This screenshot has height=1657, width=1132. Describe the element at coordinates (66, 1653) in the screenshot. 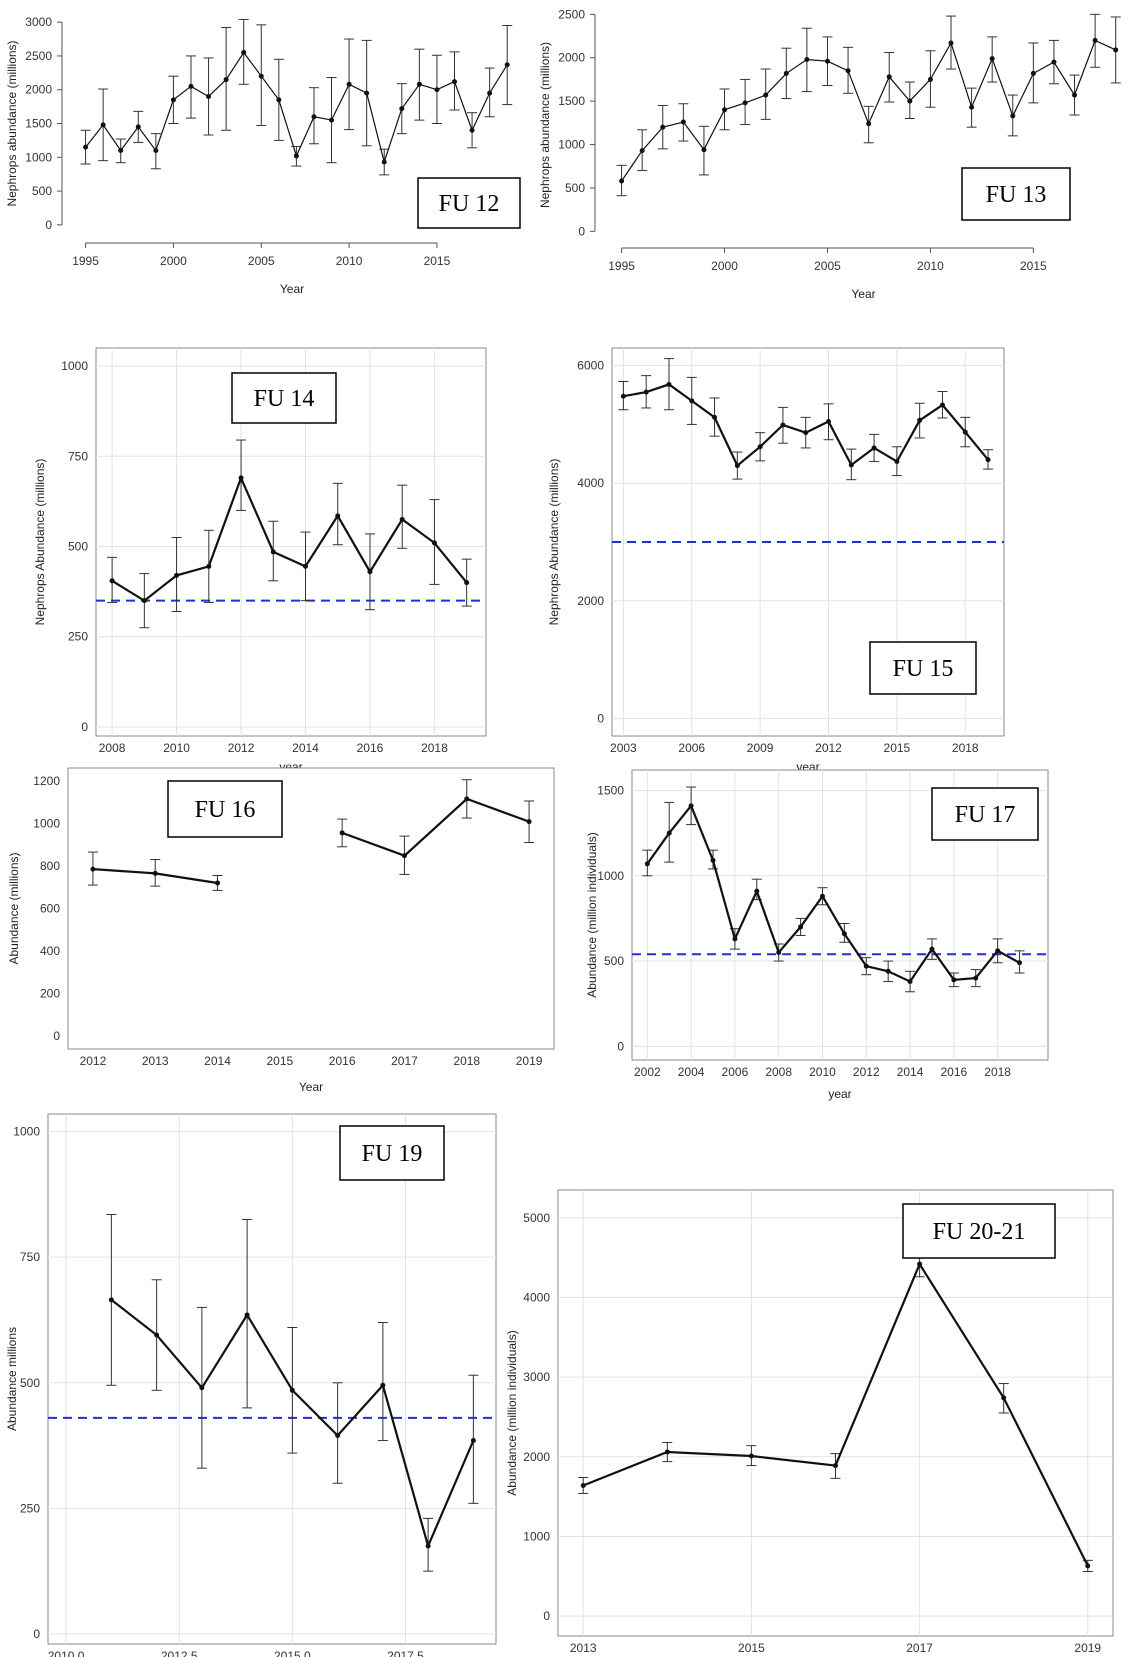

I see `x-tick-label: 2010.0` at that location.